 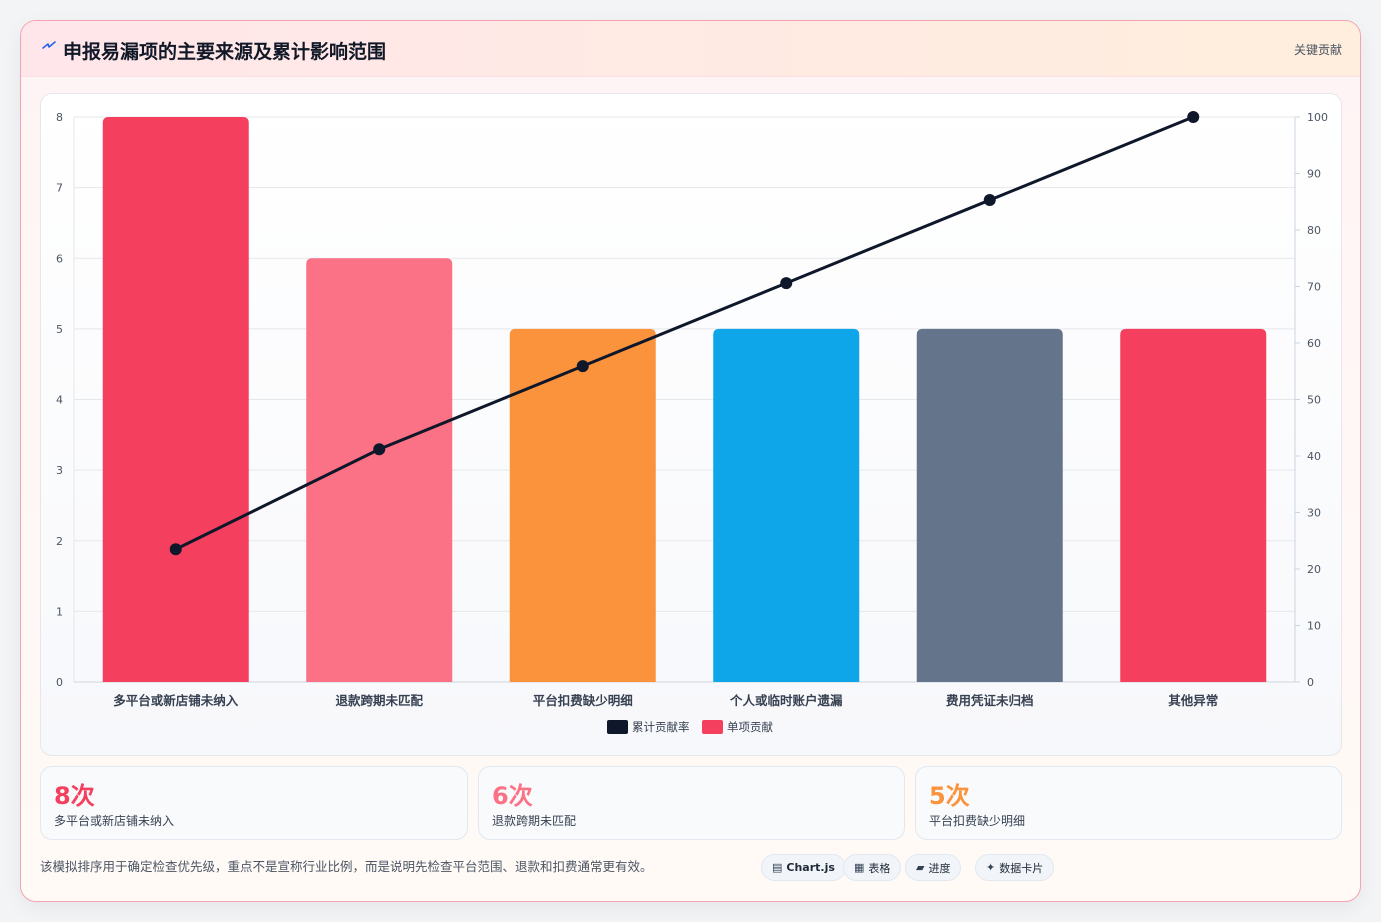 I want to click on x-tick-label: 多平台或新店铺未纳入, so click(x=176, y=700).